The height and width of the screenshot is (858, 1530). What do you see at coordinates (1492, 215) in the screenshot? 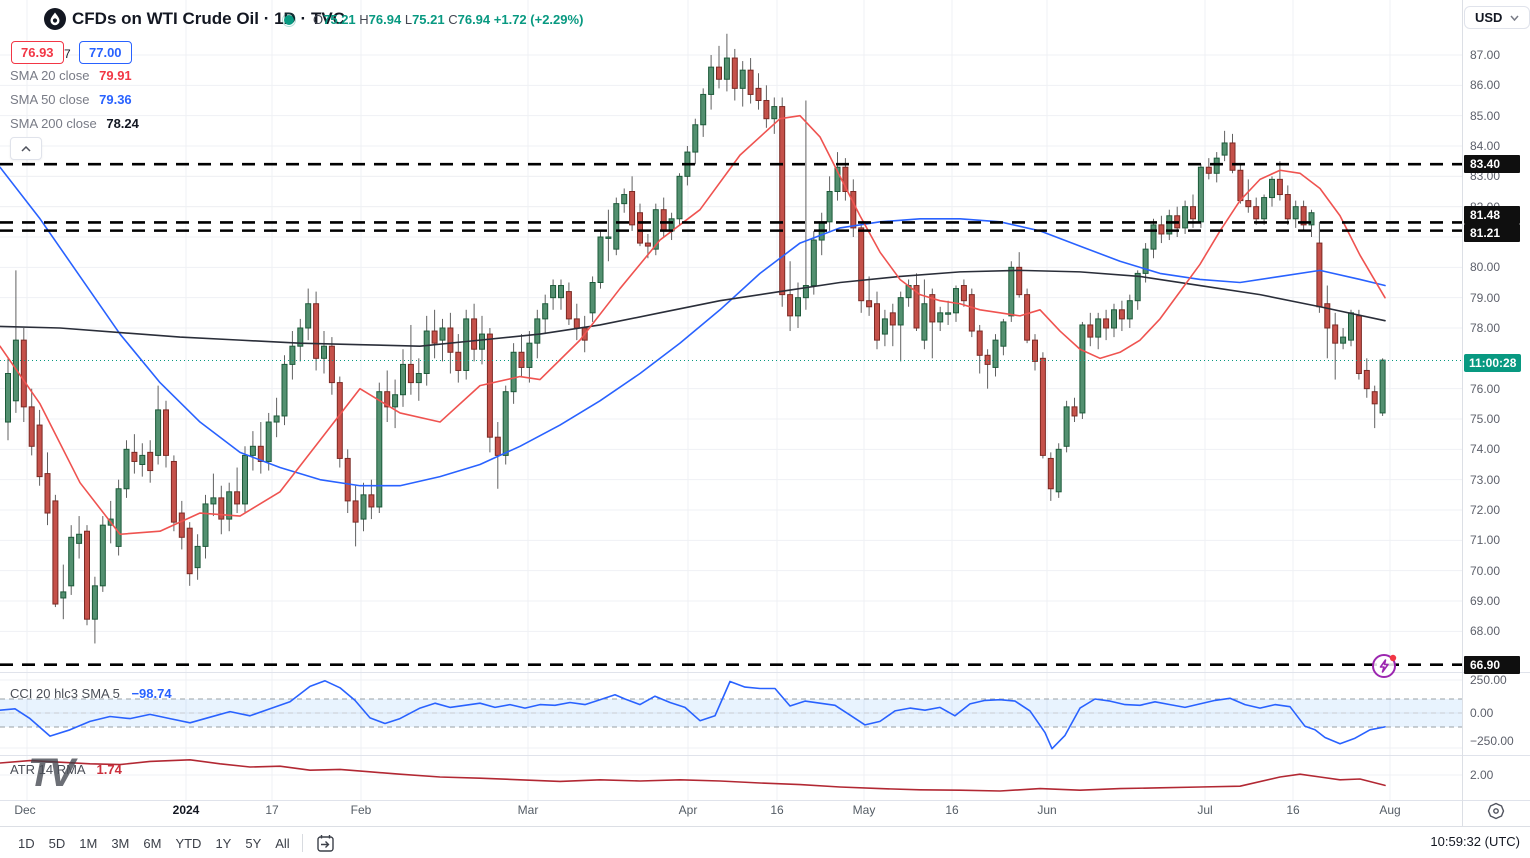
I see `level-price-label: 81.48` at bounding box center [1492, 215].